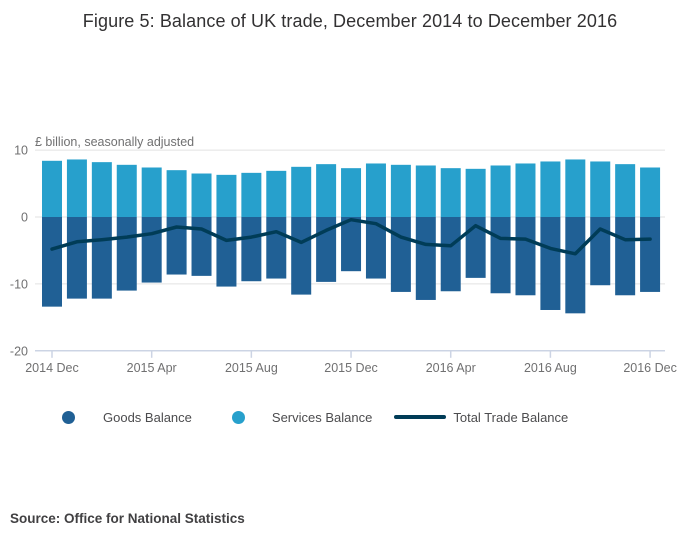 The width and height of the screenshot is (700, 549). I want to click on total-trade-line-swatch-icon, so click(420, 417).